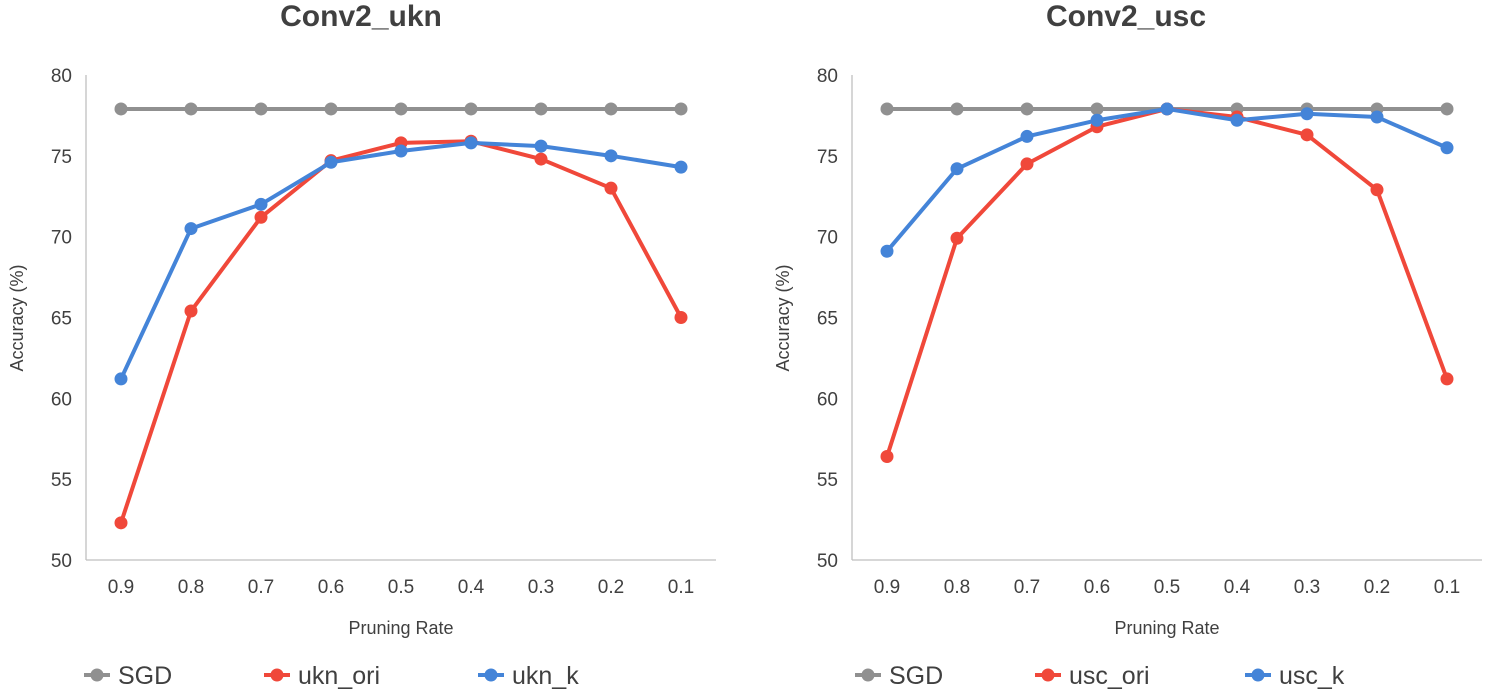 The height and width of the screenshot is (690, 1486). I want to click on series-usc-k, so click(1167, 180).